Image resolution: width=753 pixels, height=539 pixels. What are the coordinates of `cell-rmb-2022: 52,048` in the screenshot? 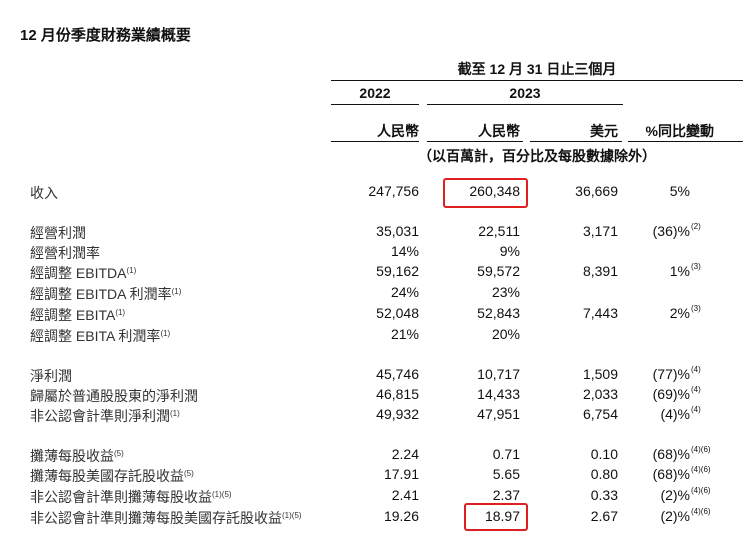 It's located at (397, 313).